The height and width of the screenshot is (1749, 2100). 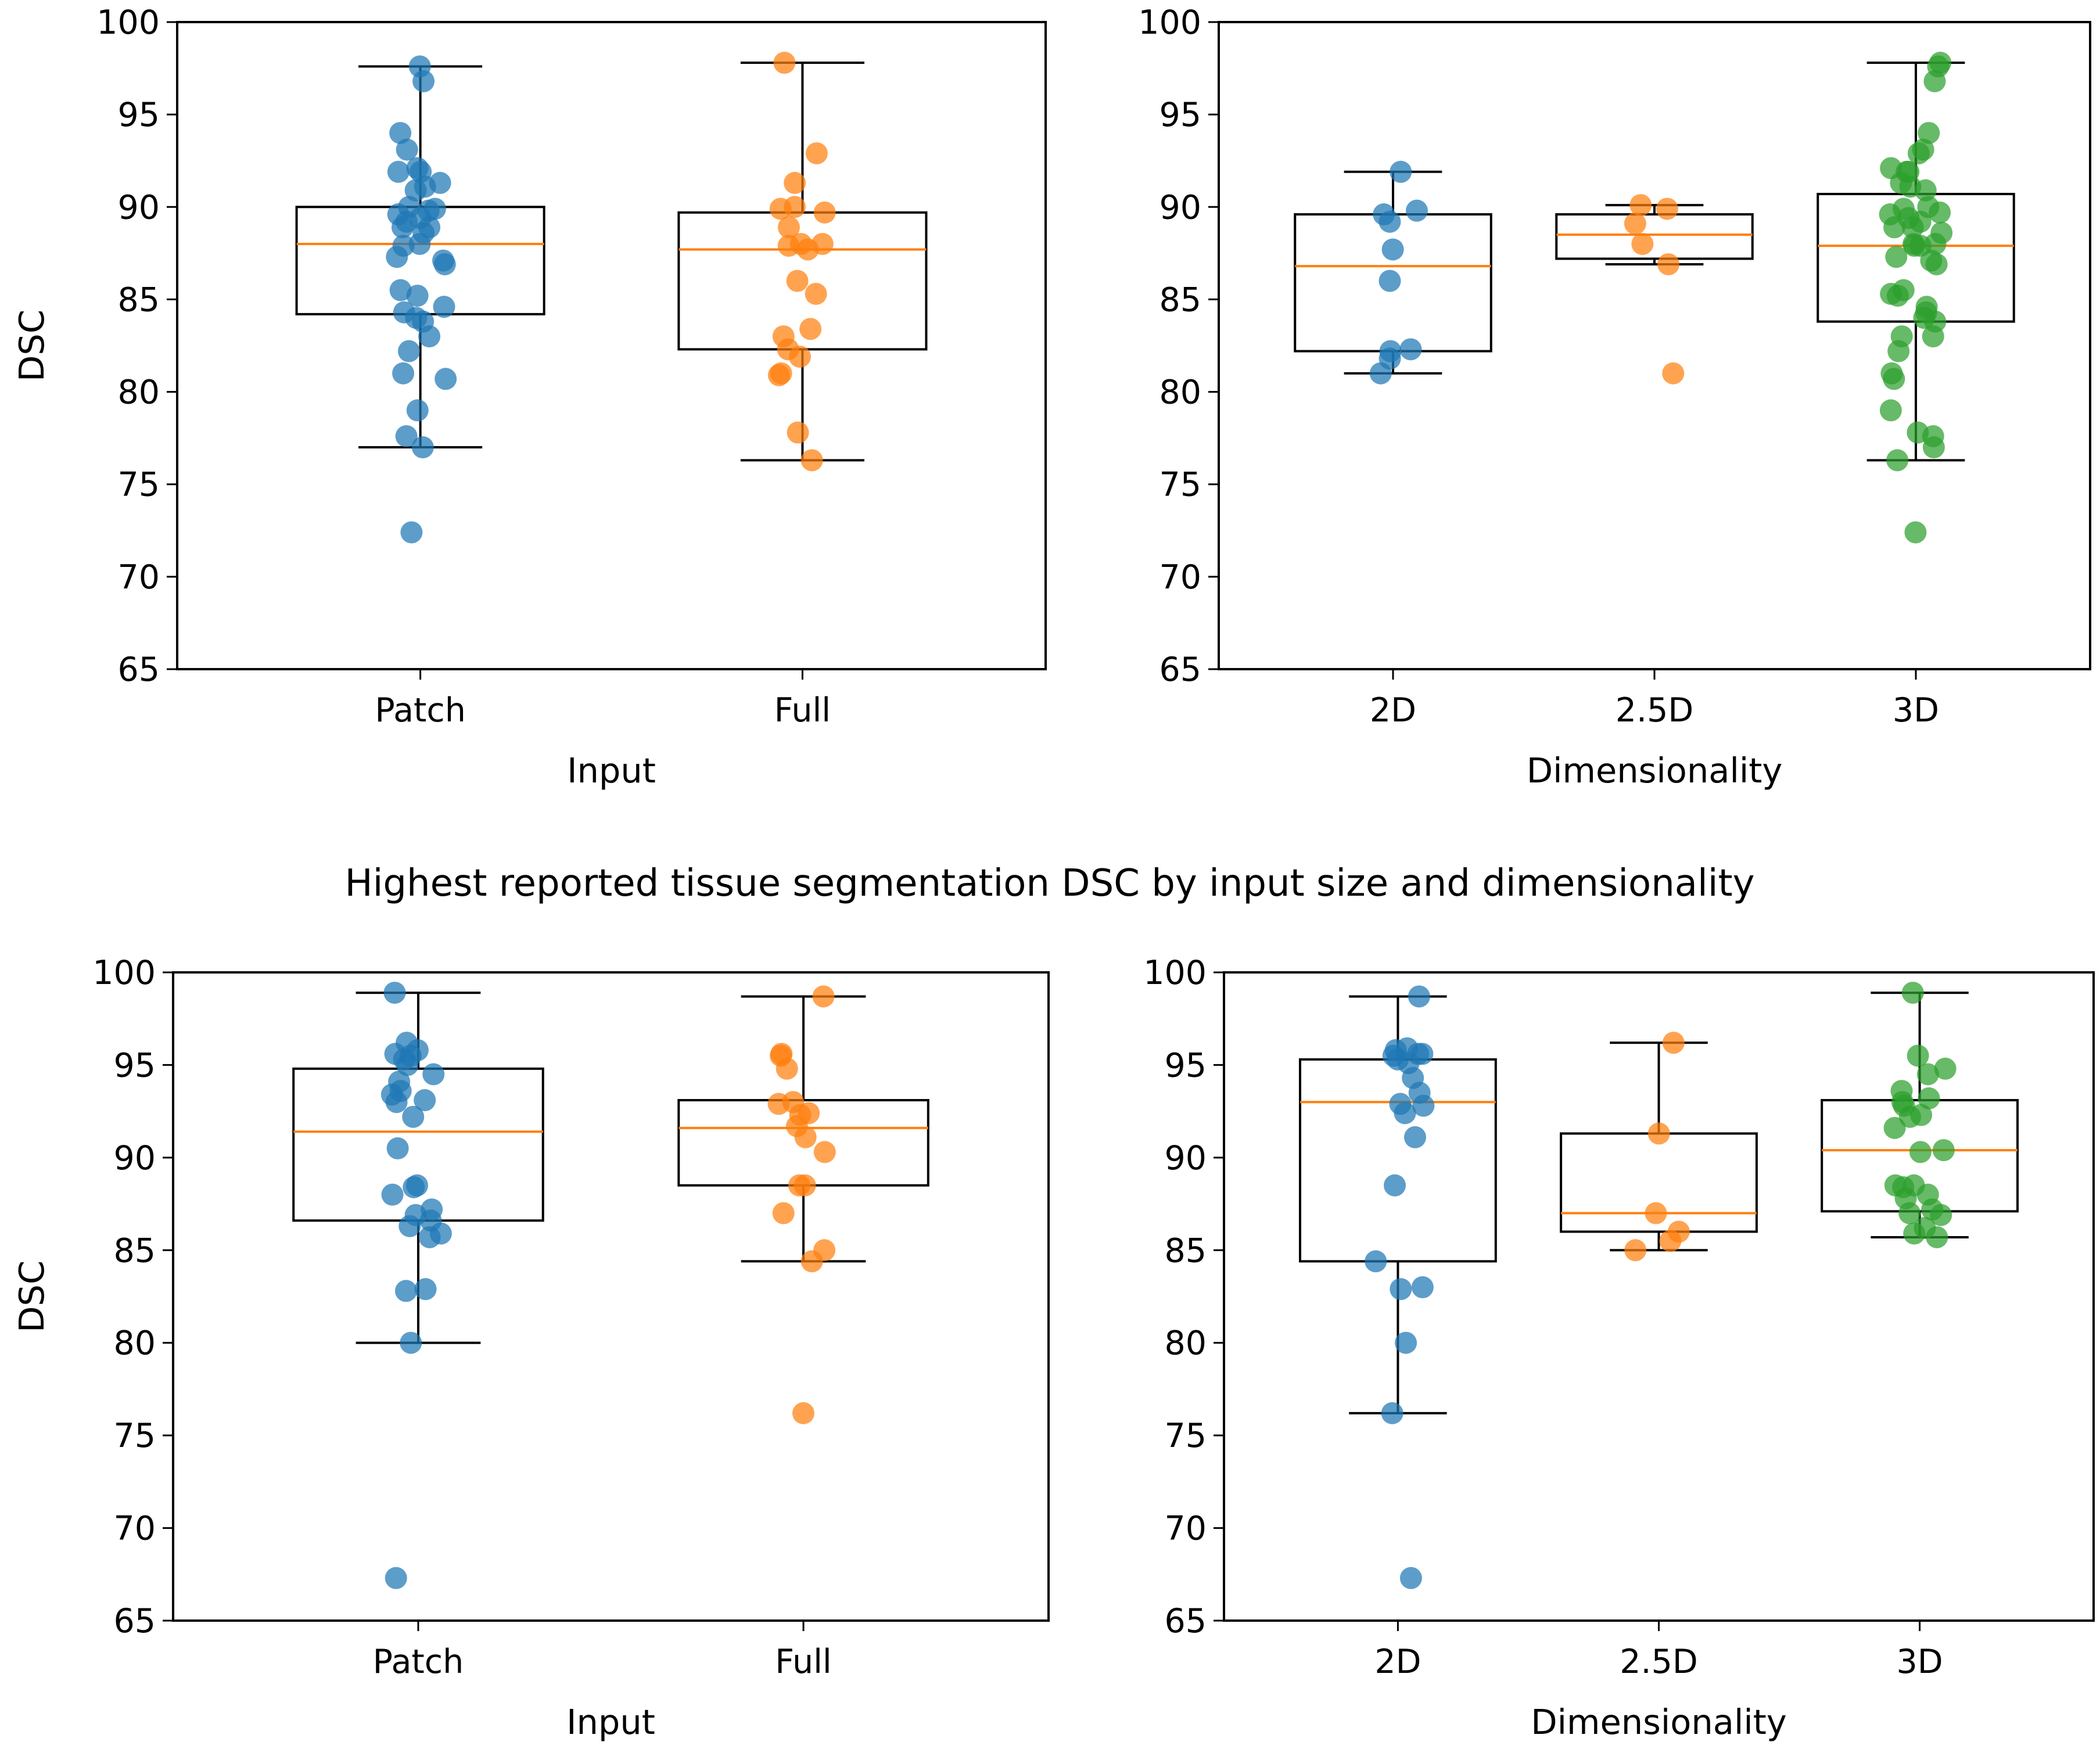 What do you see at coordinates (1398, 1160) in the screenshot?
I see `box-2D` at bounding box center [1398, 1160].